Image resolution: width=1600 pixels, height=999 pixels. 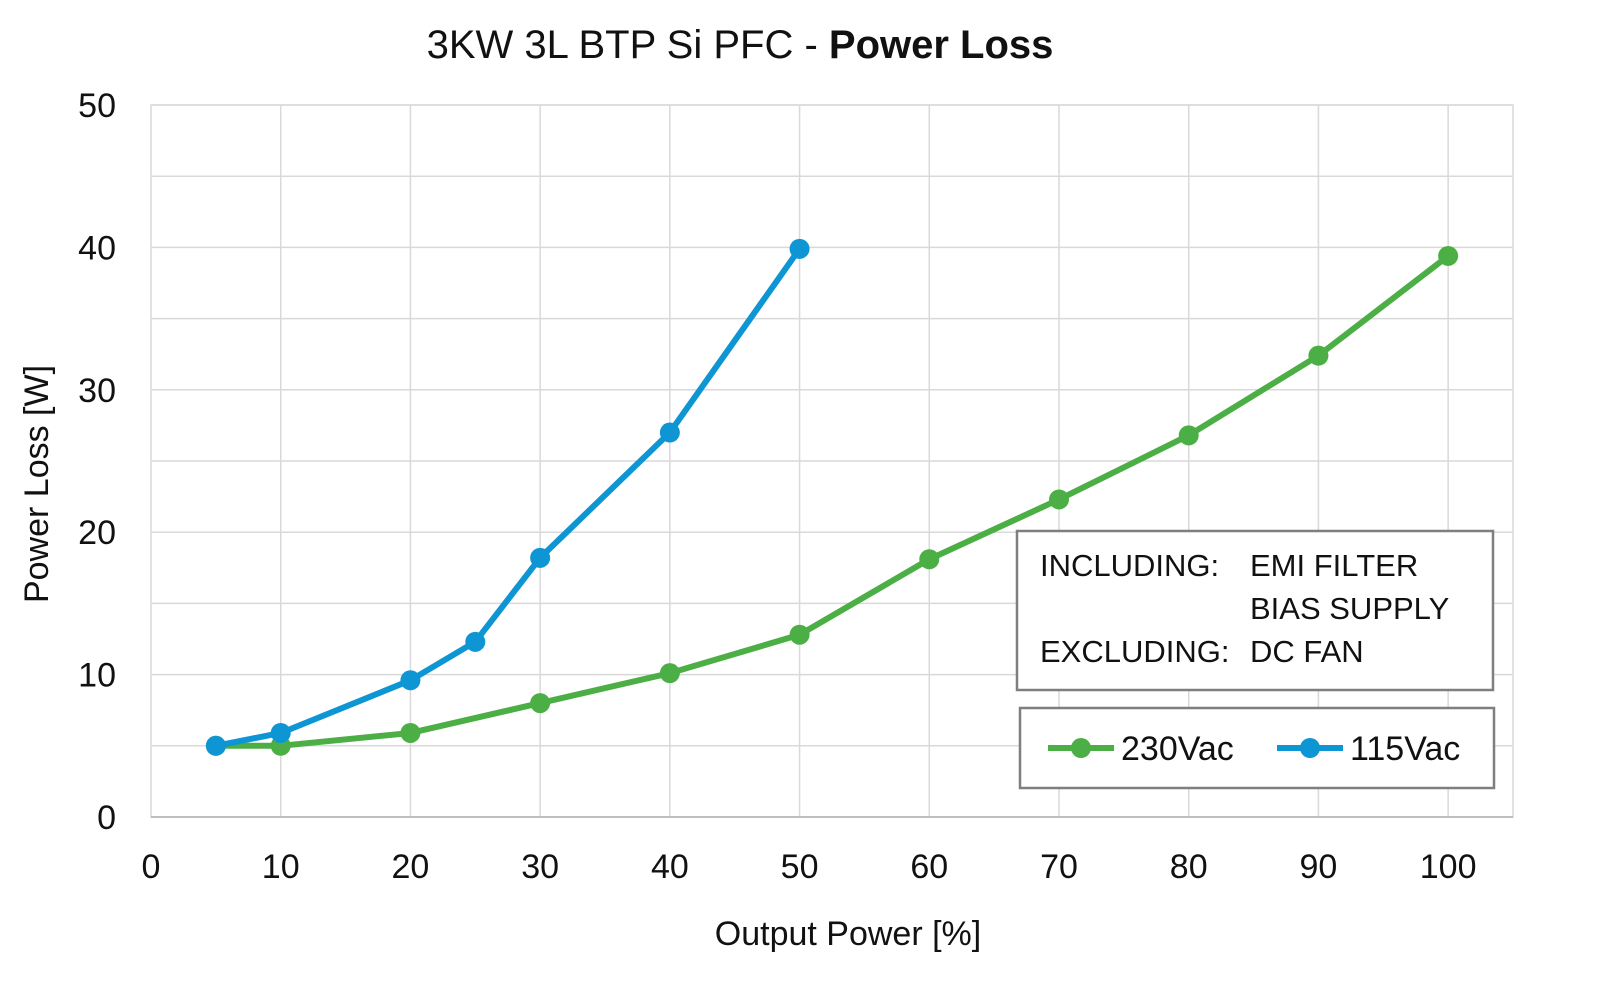 What do you see at coordinates (97, 248) in the screenshot?
I see `y-tick-label: 40` at bounding box center [97, 248].